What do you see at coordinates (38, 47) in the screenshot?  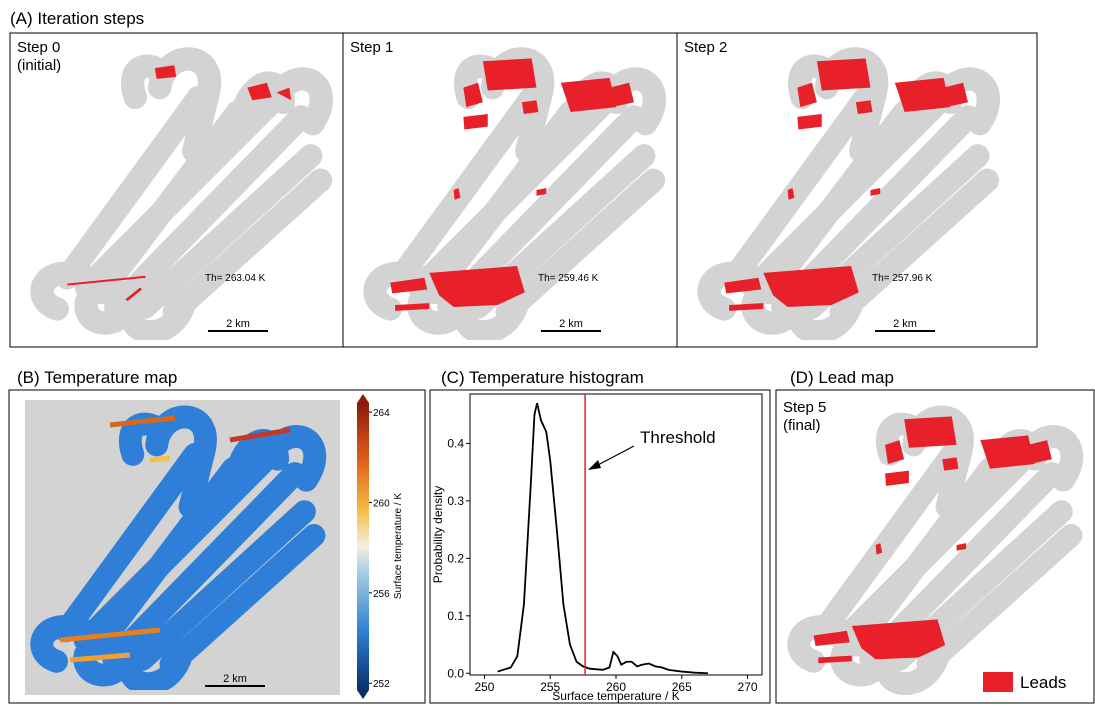 I see `step-label: Step 0` at bounding box center [38, 47].